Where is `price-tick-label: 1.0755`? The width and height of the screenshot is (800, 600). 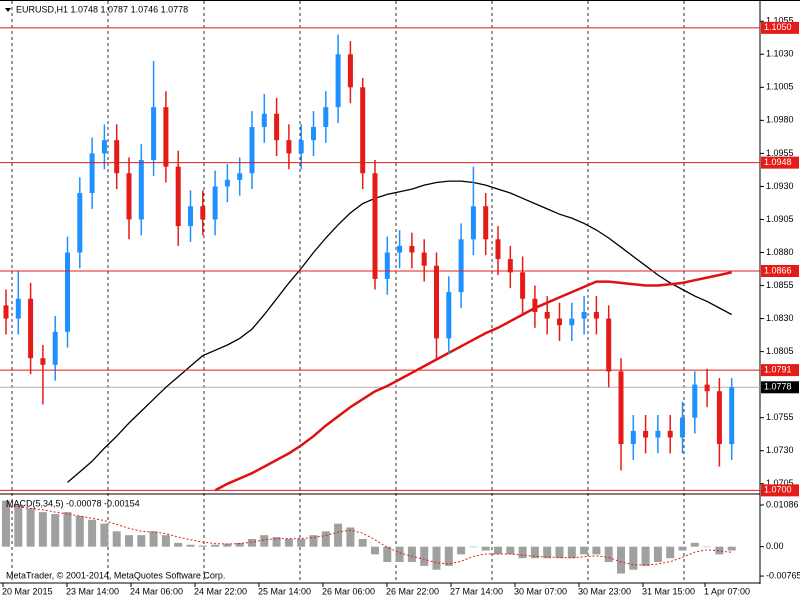 price-tick-label: 1.0755 is located at coordinates (780, 417).